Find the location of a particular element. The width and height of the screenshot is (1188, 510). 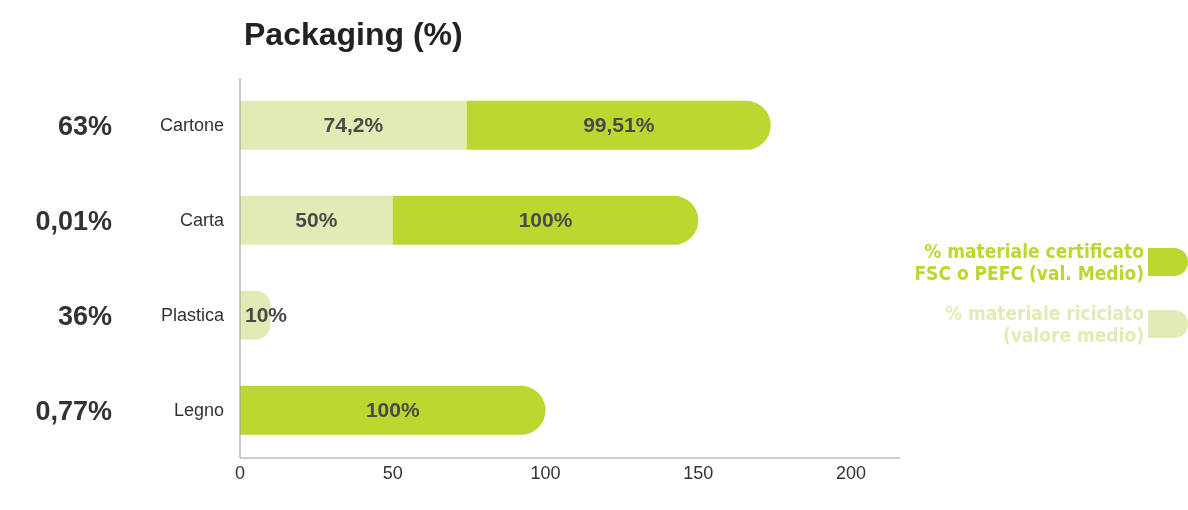

text: 0,77% is located at coordinates (73, 410).